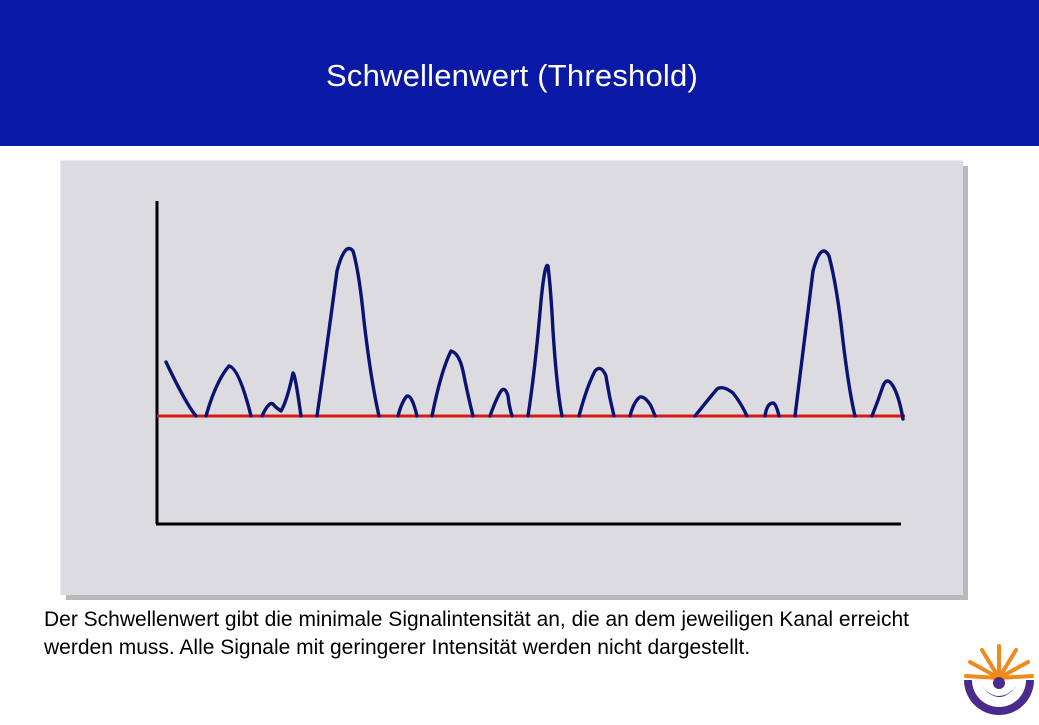 The image size is (1039, 725). I want to click on slide-title: Schwellenwert (Threshold), so click(512, 75).